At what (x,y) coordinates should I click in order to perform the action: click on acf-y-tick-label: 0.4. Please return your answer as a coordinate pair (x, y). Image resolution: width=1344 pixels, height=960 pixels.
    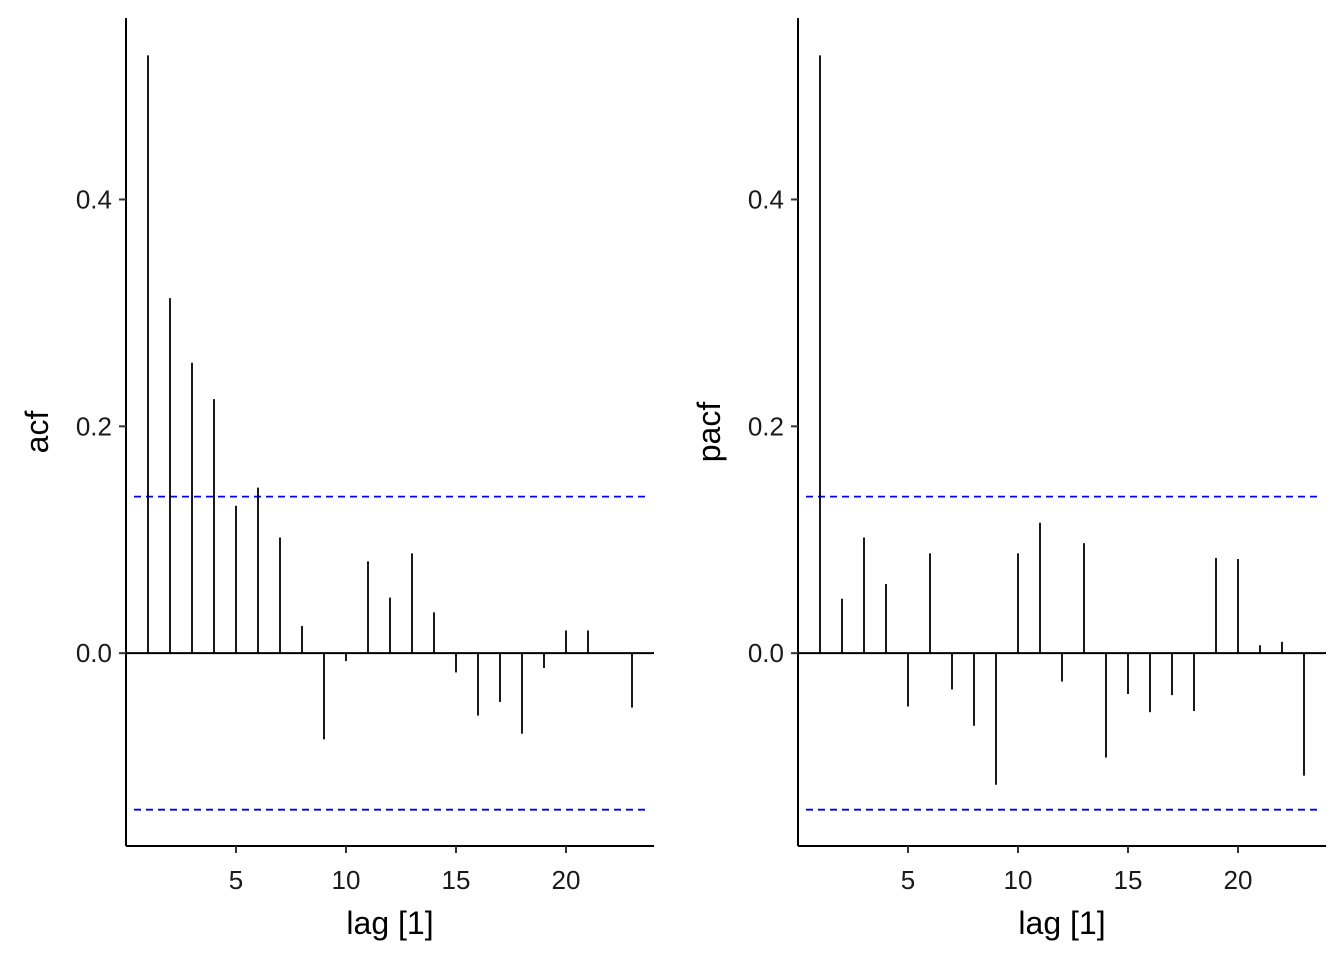
    Looking at the image, I should click on (94, 199).